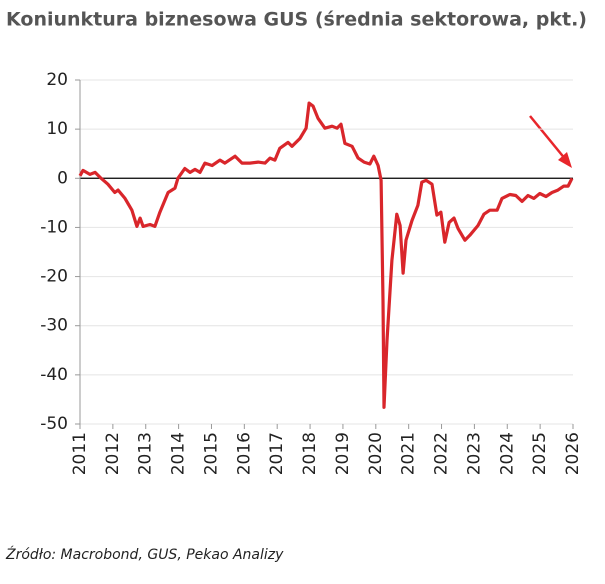  Describe the element at coordinates (573, 453) in the screenshot. I see `x-tick-label: 2026` at that location.